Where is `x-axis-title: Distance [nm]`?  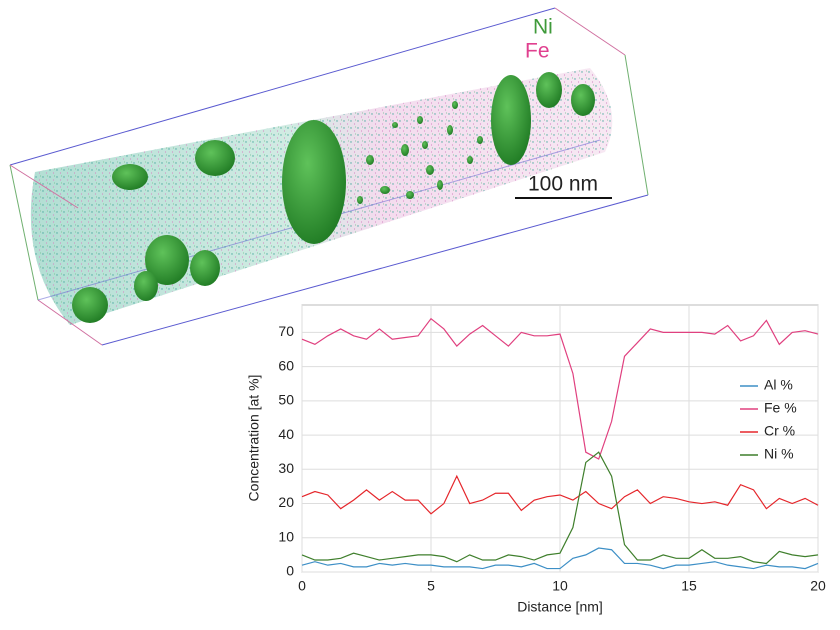
x-axis-title: Distance [nm] is located at coordinates (560, 607).